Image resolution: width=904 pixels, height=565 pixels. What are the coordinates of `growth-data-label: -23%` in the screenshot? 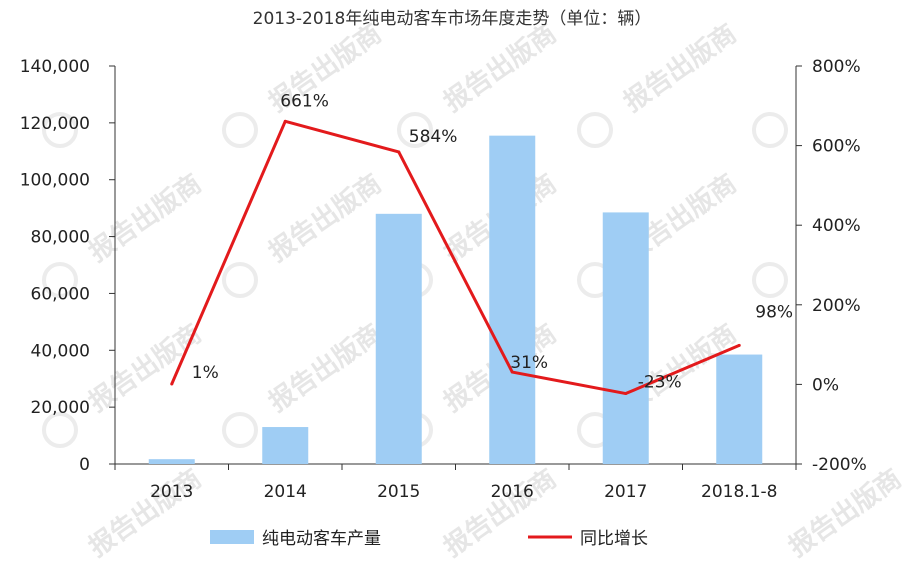 It's located at (660, 383).